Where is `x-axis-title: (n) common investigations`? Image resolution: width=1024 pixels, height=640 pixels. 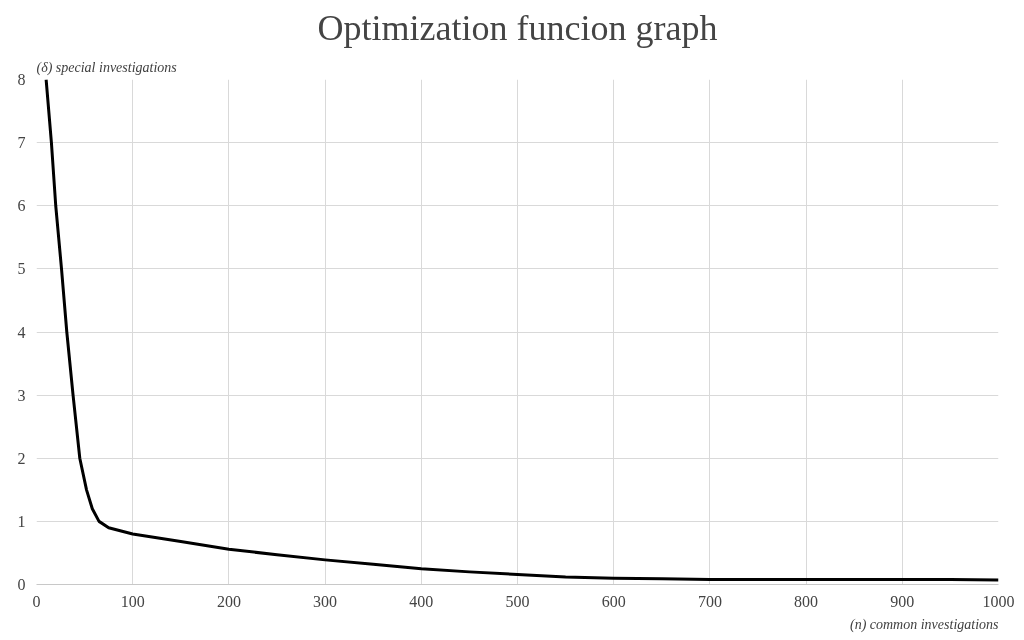
x-axis-title: (n) common investigations is located at coordinates (924, 624).